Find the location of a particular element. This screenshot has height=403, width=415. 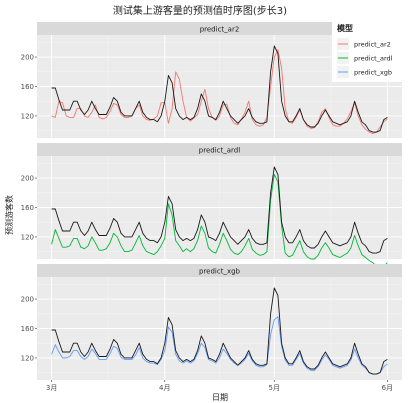

strip-predict_ar2 is located at coordinates (219, 28).